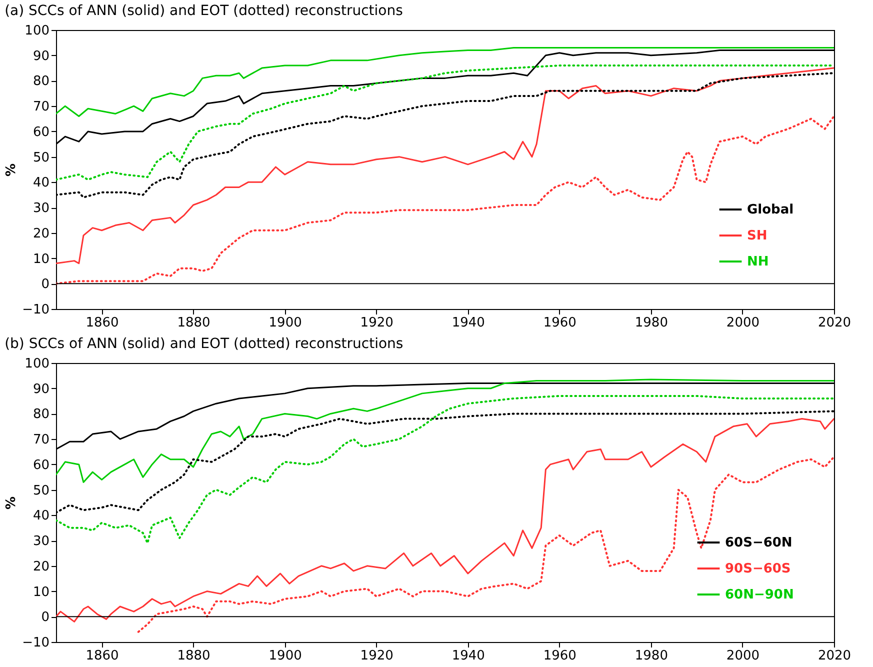  Describe the element at coordinates (759, 595) in the screenshot. I see `legend-label: 60N−90N` at that location.